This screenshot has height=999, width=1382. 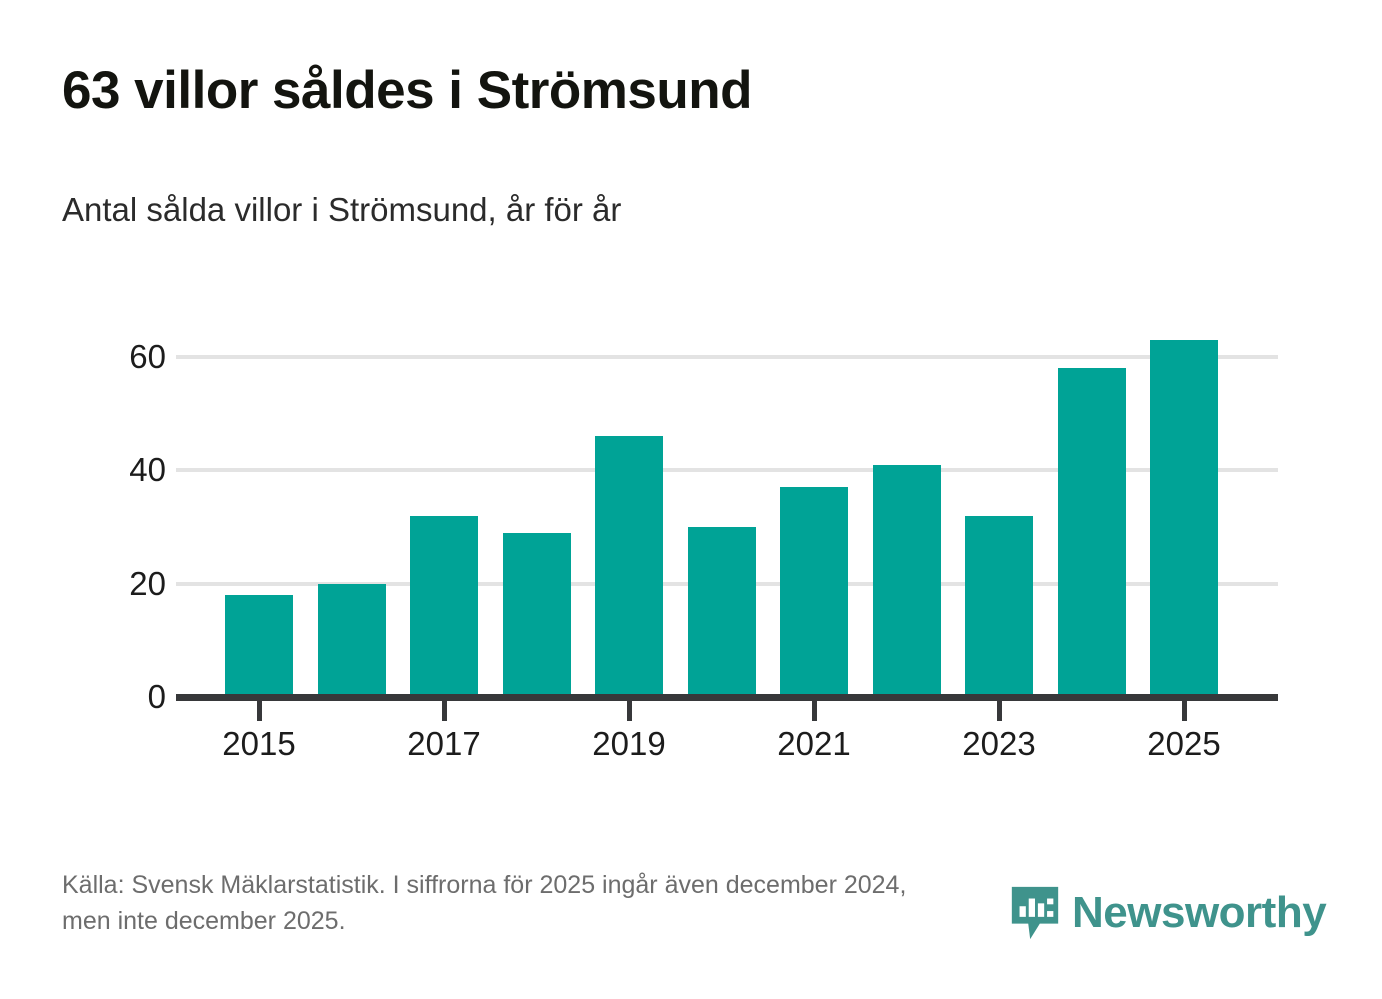 I want to click on source-note-line-2: men inte december 2025., so click(x=204, y=920).